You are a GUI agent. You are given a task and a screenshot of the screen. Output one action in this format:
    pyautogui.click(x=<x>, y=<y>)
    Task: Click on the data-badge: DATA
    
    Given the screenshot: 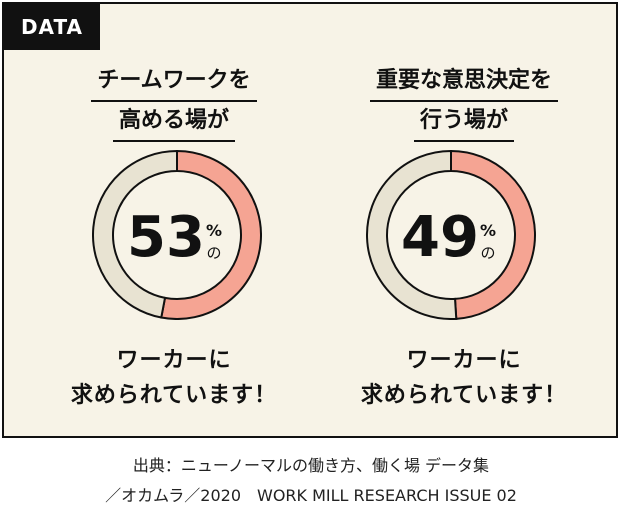 What is the action you would take?
    pyautogui.click(x=52, y=27)
    